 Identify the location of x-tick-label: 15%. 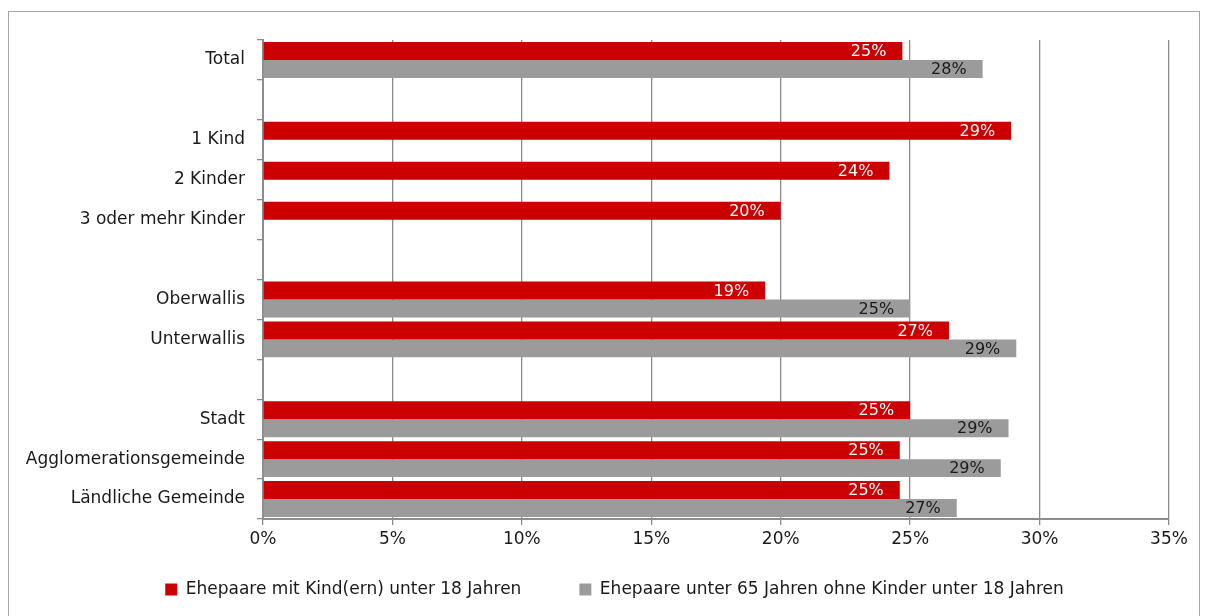
(651, 537).